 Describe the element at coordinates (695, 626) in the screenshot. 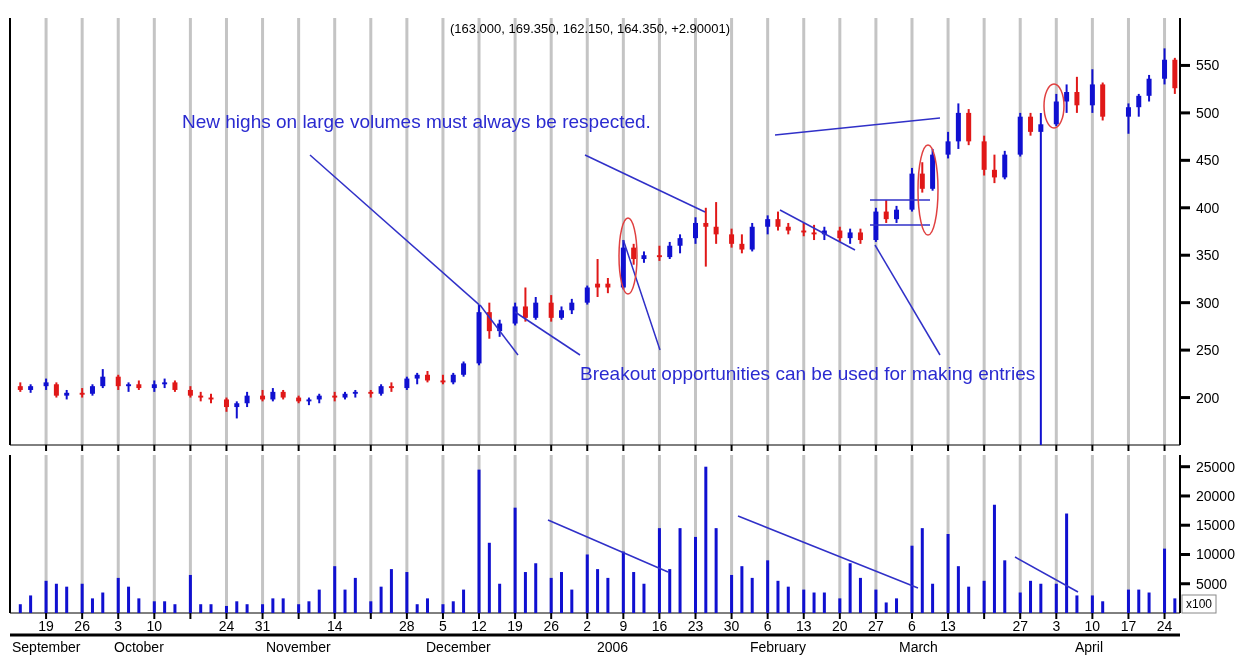

I see `x-tick-label: 23` at that location.